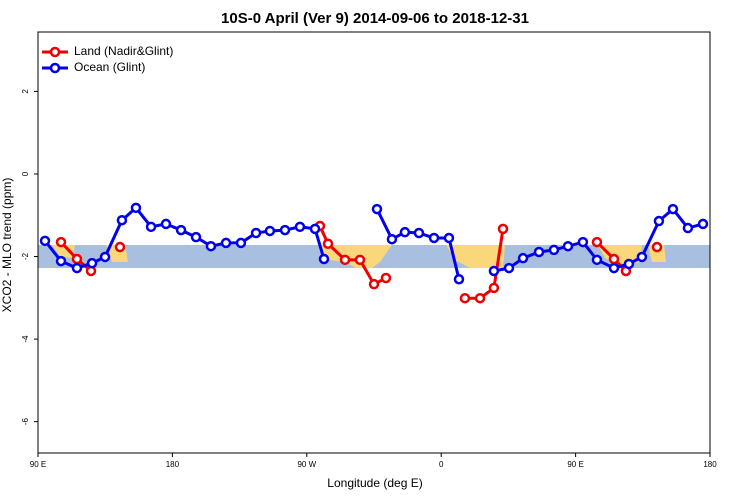 The width and height of the screenshot is (750, 500). I want to click on y-tick-label: -4, so click(25, 339).